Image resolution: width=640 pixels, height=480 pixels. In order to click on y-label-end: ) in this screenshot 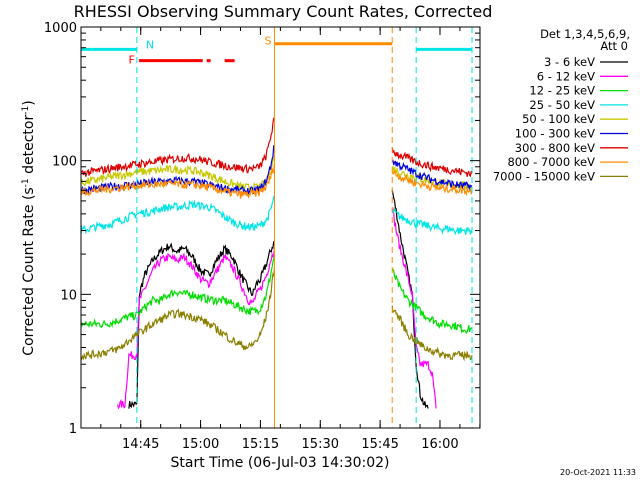, I will do `click(29, 102)`.